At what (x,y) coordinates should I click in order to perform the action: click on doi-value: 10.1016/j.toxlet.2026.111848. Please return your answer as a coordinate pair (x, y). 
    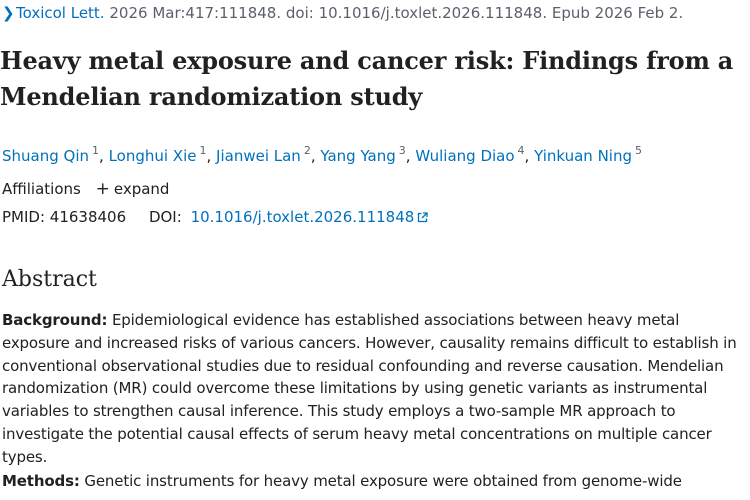
    Looking at the image, I should click on (302, 217).